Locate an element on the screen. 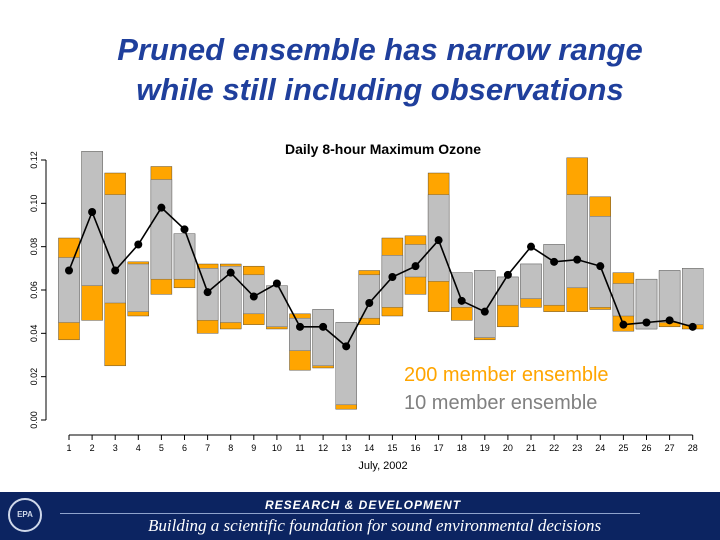  x-tick-label: 25 is located at coordinates (623, 448).